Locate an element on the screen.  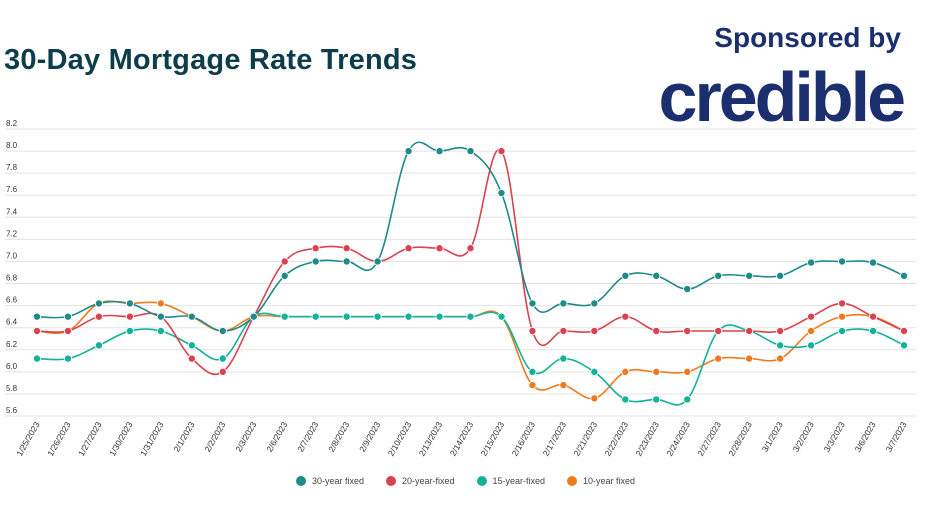
legend-label-20-year: 20-year-fixed is located at coordinates (428, 481).